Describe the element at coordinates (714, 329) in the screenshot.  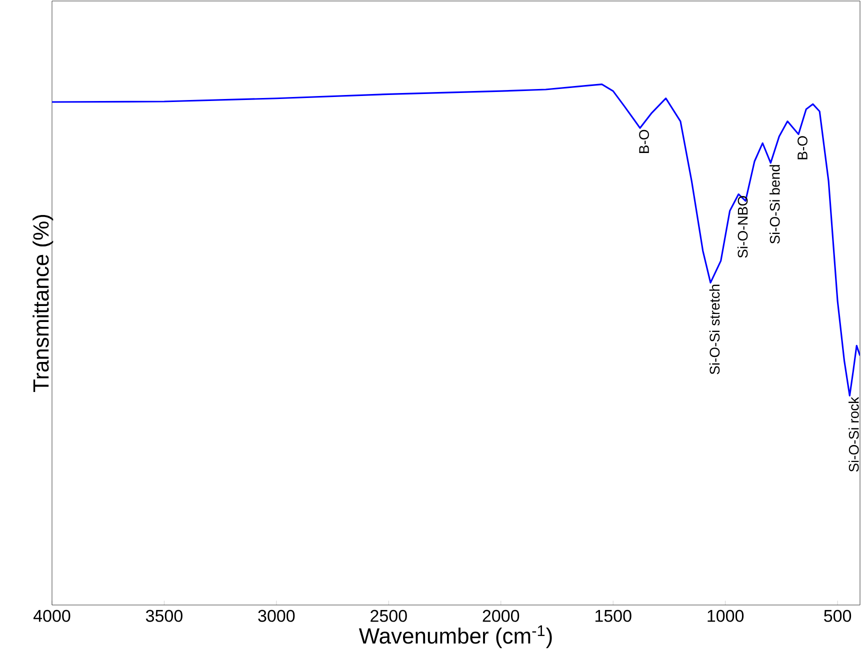
I see `annotation: Si-O-Si stretch` at that location.